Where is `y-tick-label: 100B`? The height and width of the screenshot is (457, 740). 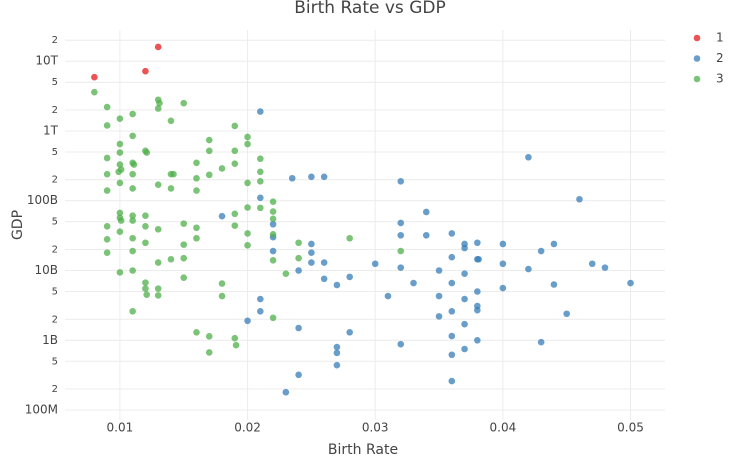 y-tick-label: 100B is located at coordinates (42, 200).